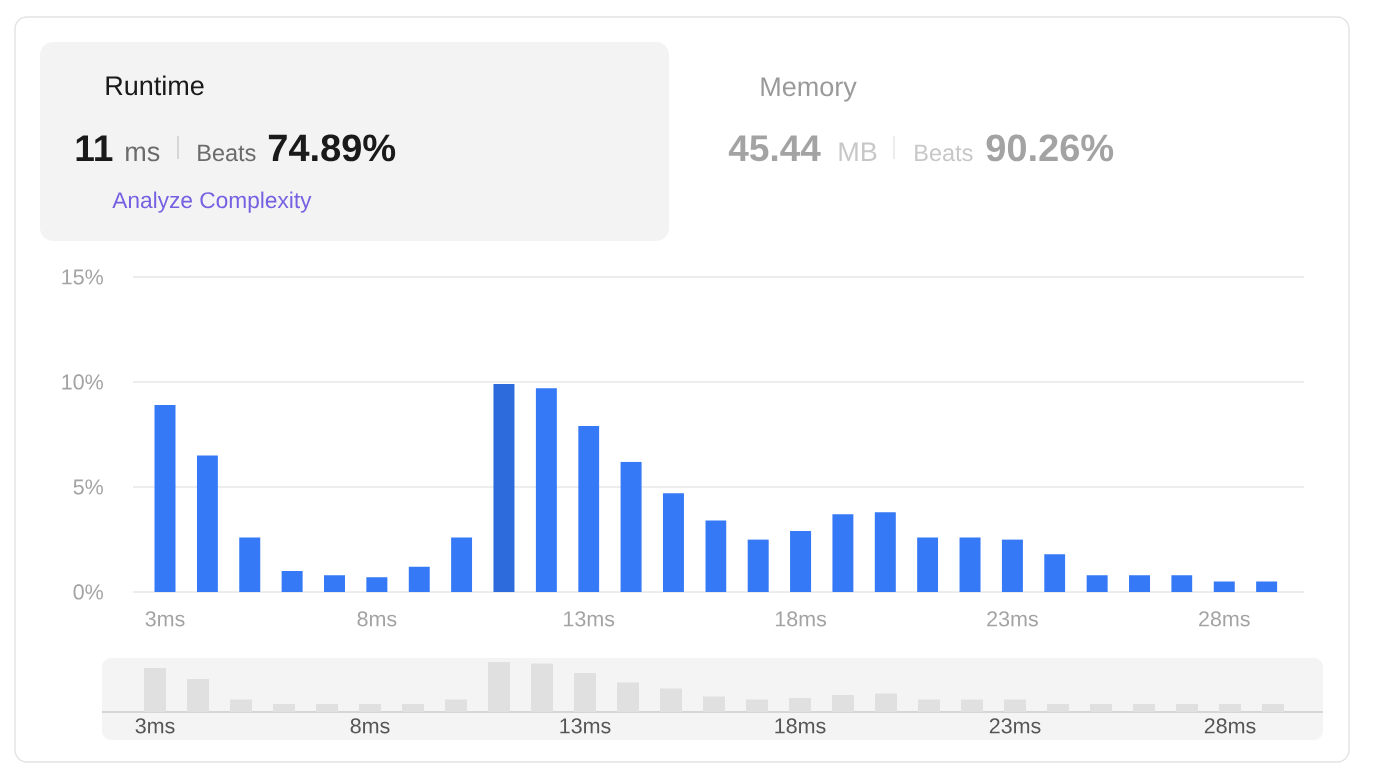  I want to click on text: 90.26%, so click(1050, 148).